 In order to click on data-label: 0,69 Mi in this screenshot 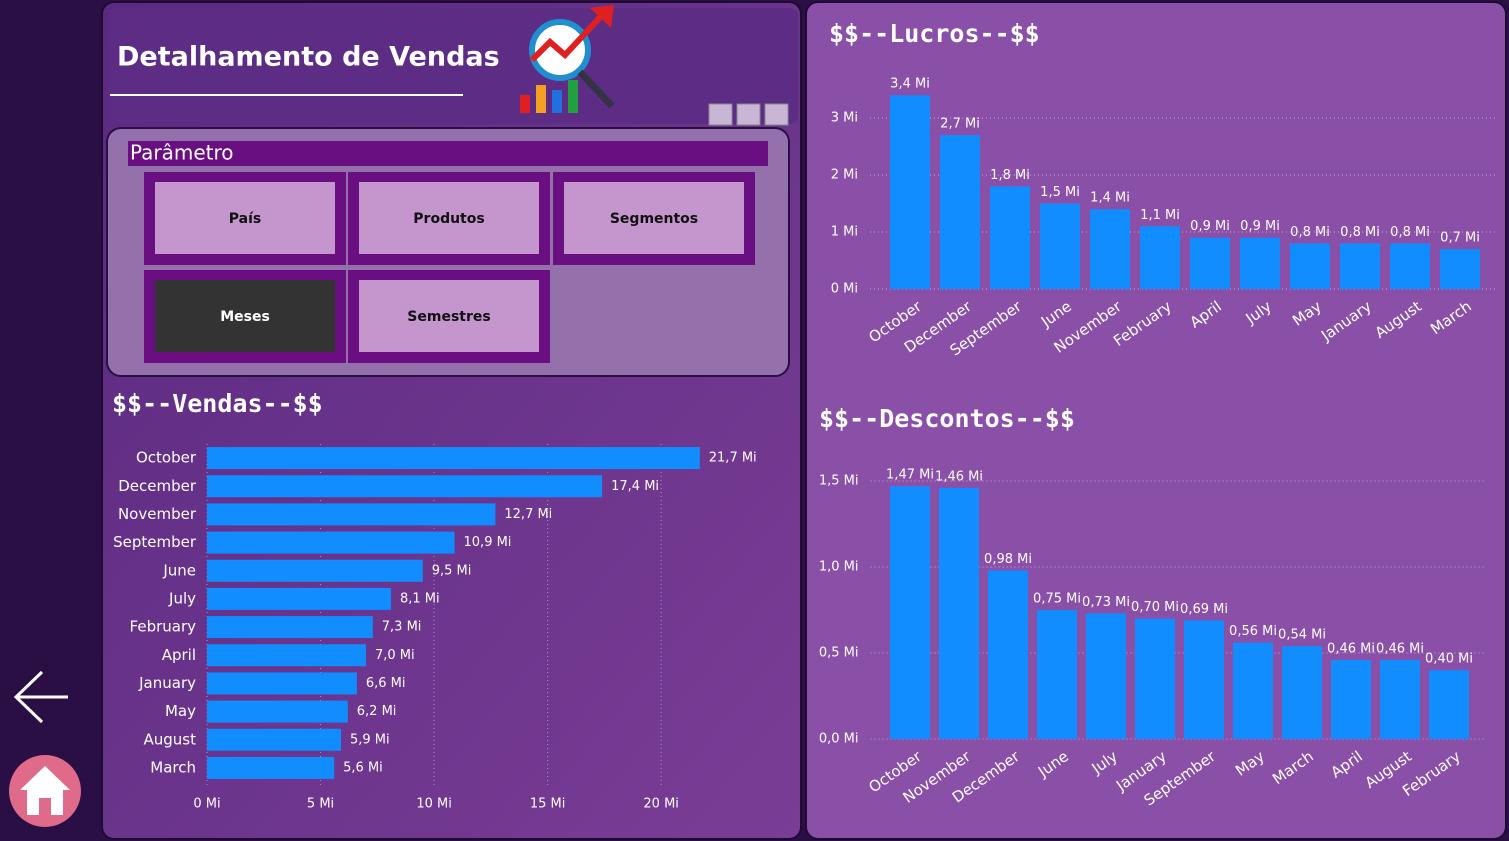, I will do `click(1204, 609)`.